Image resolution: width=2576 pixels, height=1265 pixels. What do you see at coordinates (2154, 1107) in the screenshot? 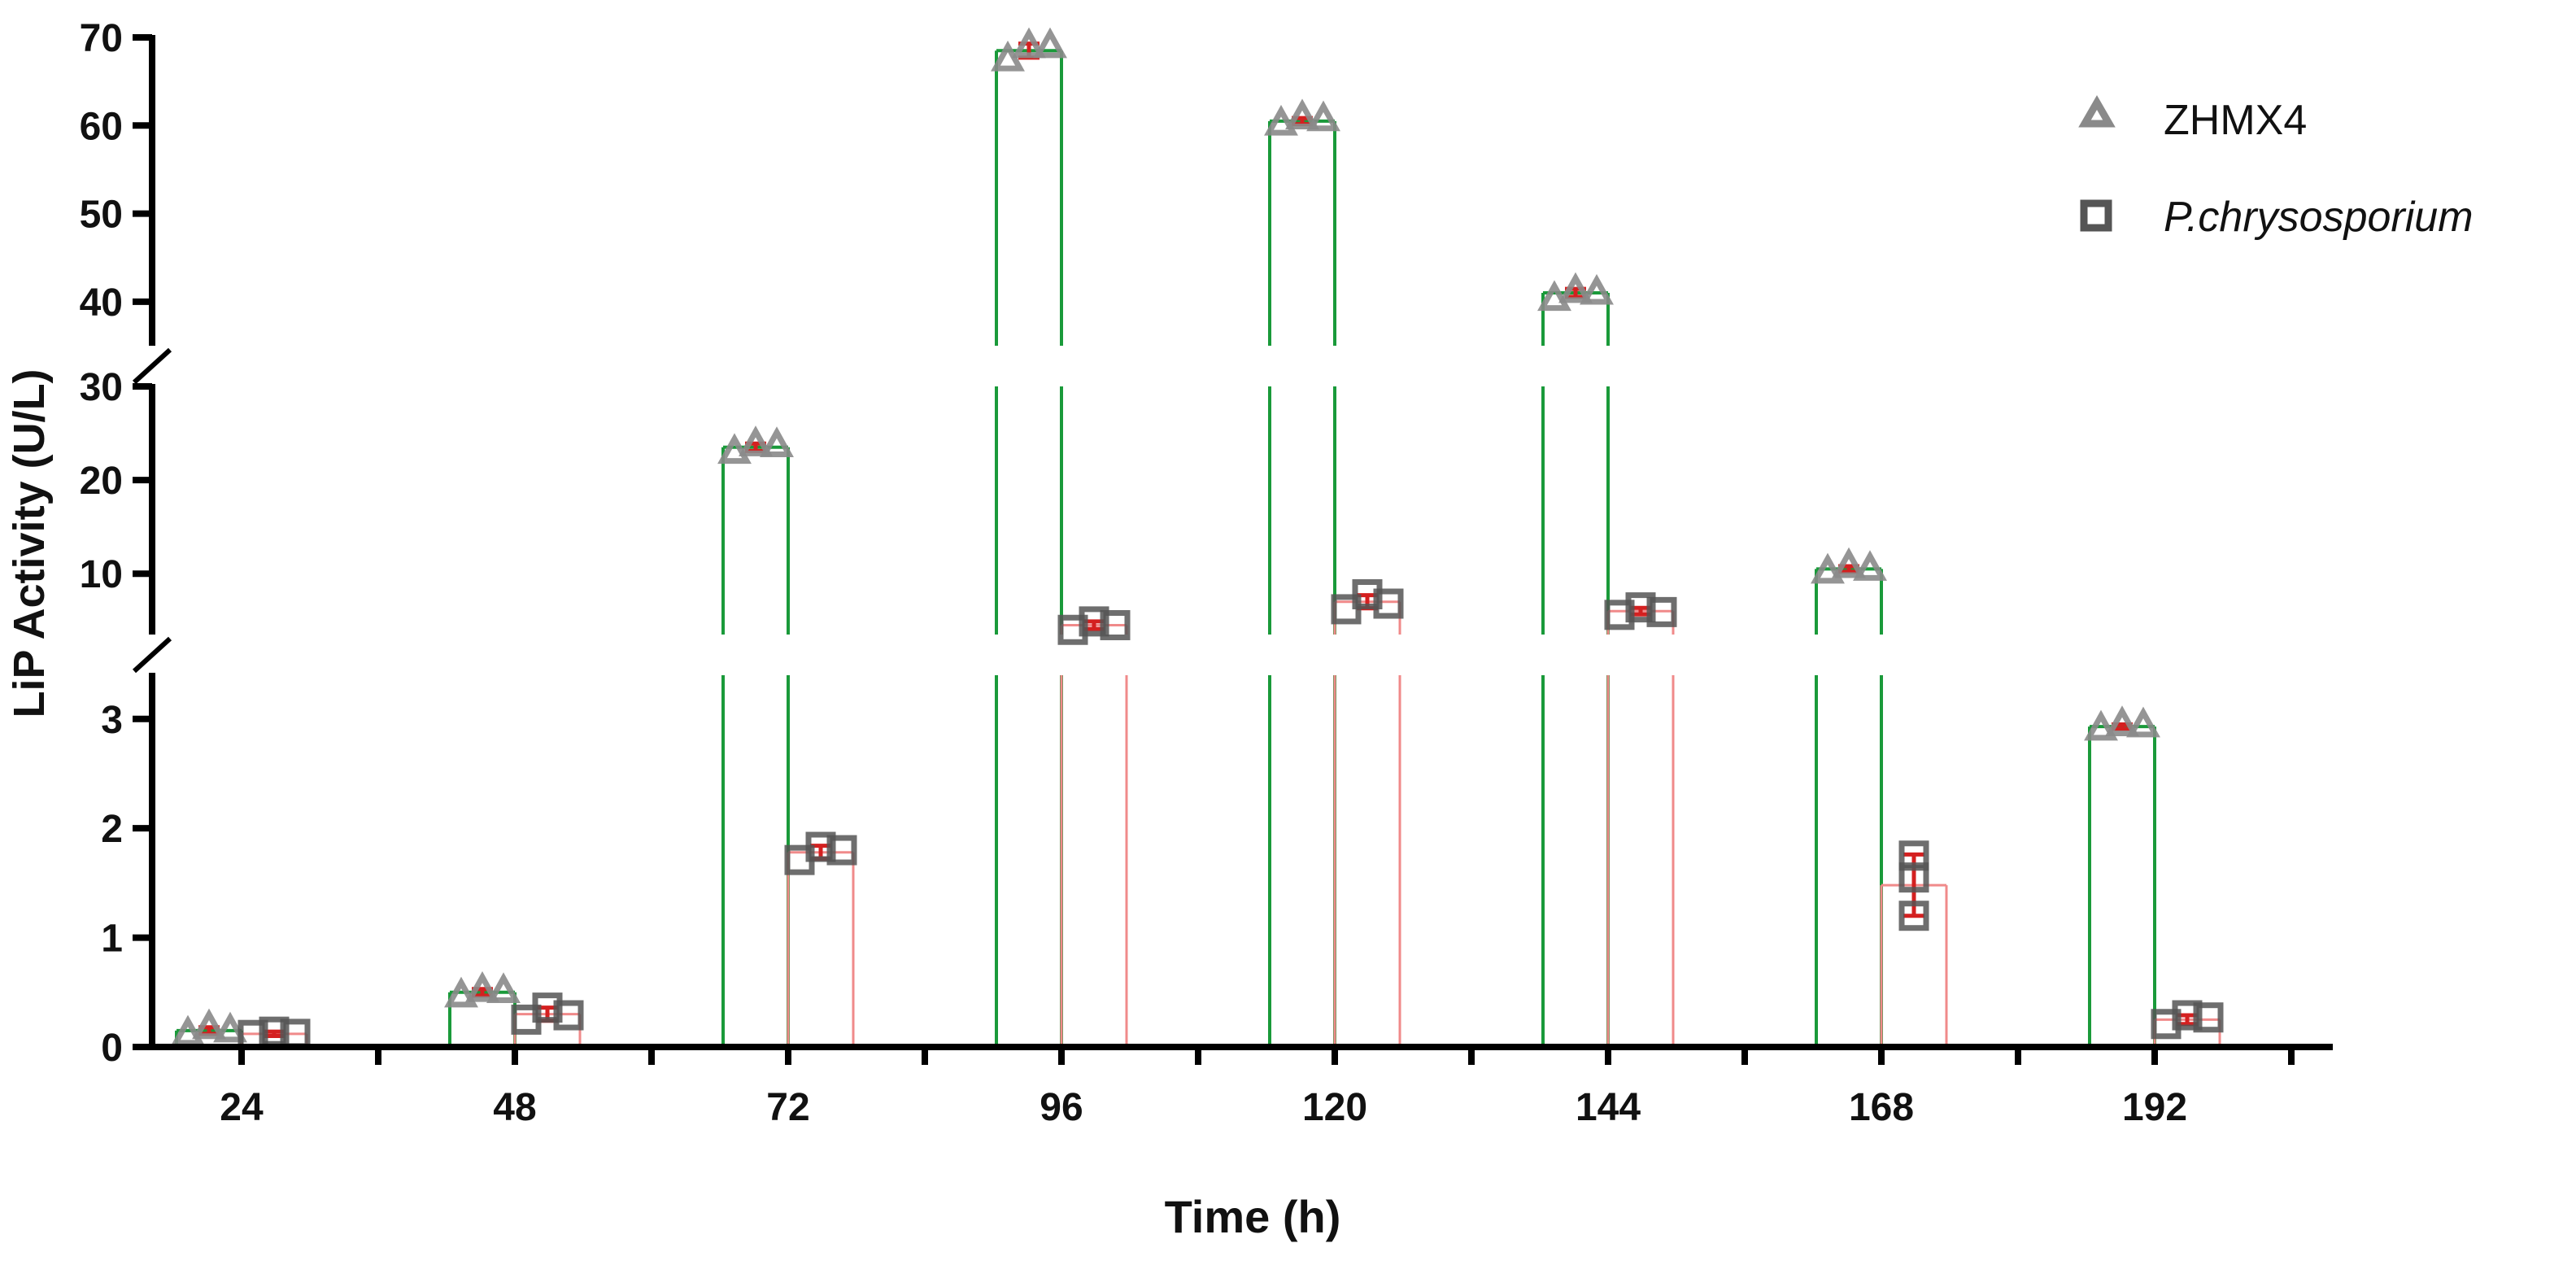
I see `x-tick-label: 192` at bounding box center [2154, 1107].